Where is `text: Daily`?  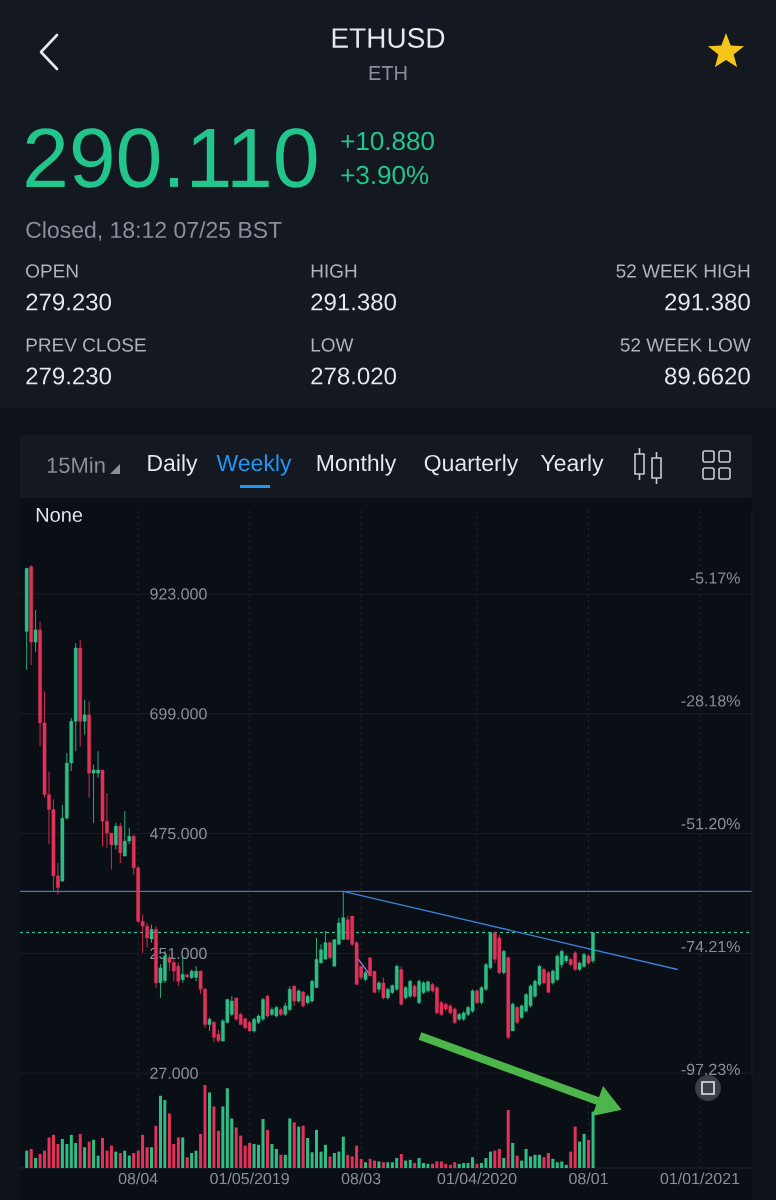 text: Daily is located at coordinates (173, 465).